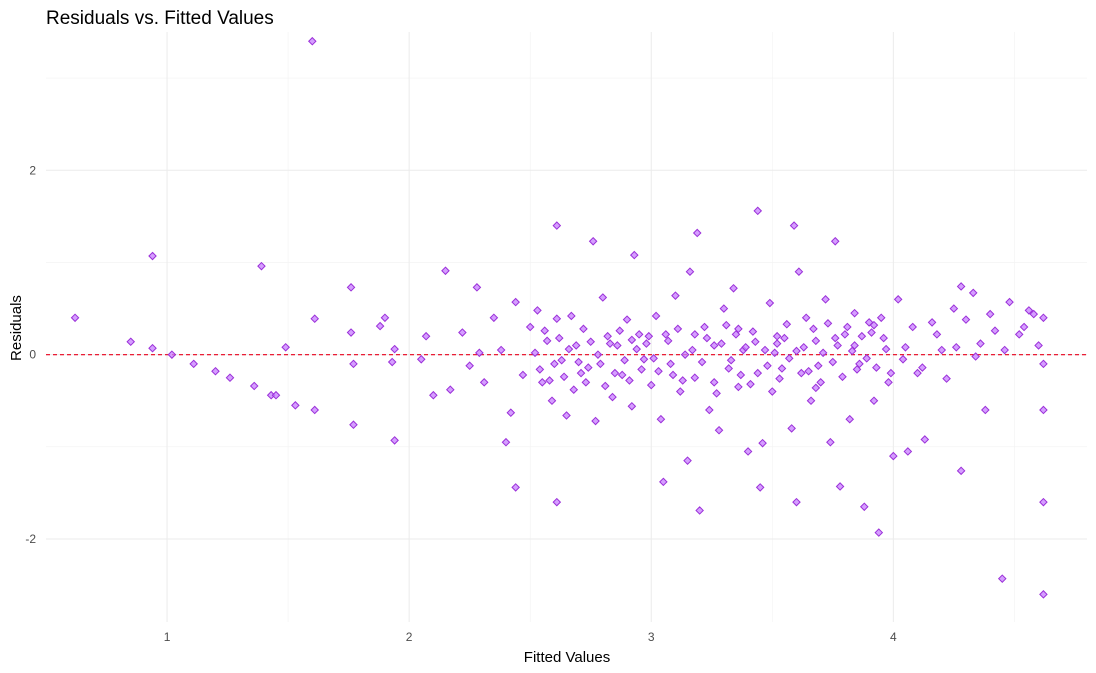 The height and width of the screenshot is (673, 1096). Describe the element at coordinates (167, 637) in the screenshot. I see `x-tick-label: 1` at that location.